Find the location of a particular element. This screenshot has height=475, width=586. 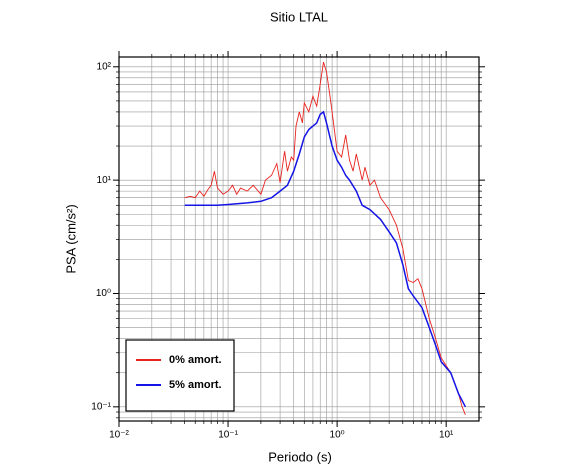

x-tick-label: 10⁻¹ is located at coordinates (228, 435).